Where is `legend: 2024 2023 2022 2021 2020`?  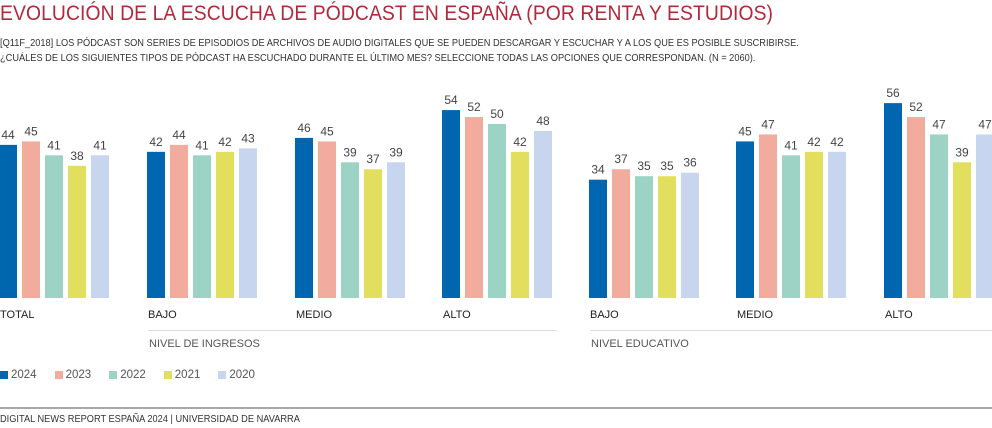 legend: 2024 2023 2022 2021 2020 is located at coordinates (136, 375).